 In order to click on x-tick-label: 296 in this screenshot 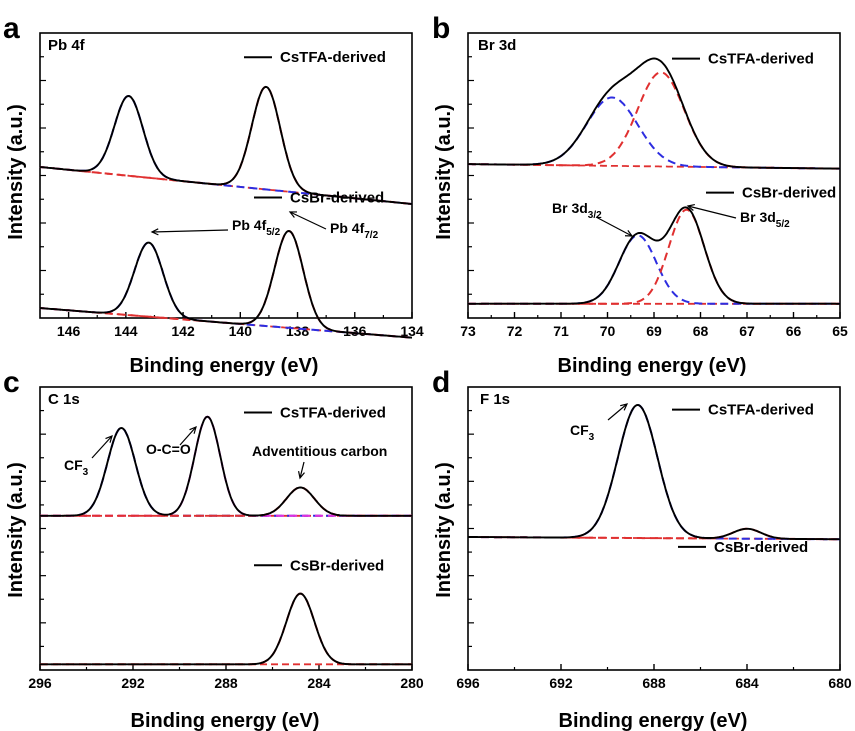, I will do `click(40, 683)`.